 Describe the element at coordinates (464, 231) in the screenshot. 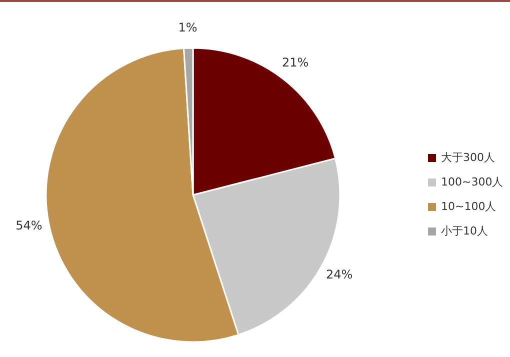

I see `legend-label: 小于10人` at that location.